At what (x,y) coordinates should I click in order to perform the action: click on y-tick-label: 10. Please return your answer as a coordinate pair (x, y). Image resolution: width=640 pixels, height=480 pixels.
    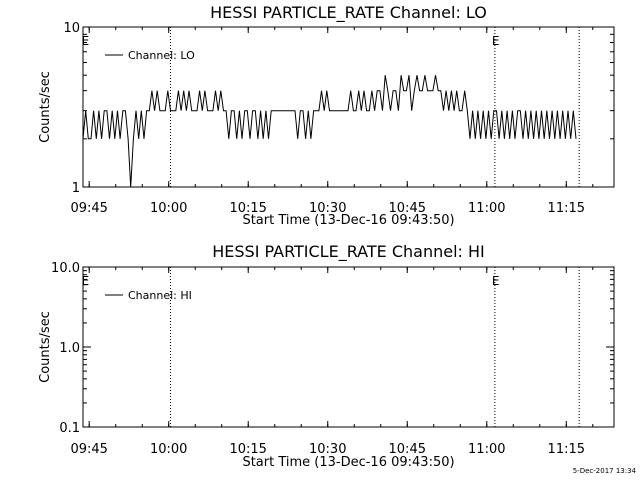
    Looking at the image, I should click on (71, 28).